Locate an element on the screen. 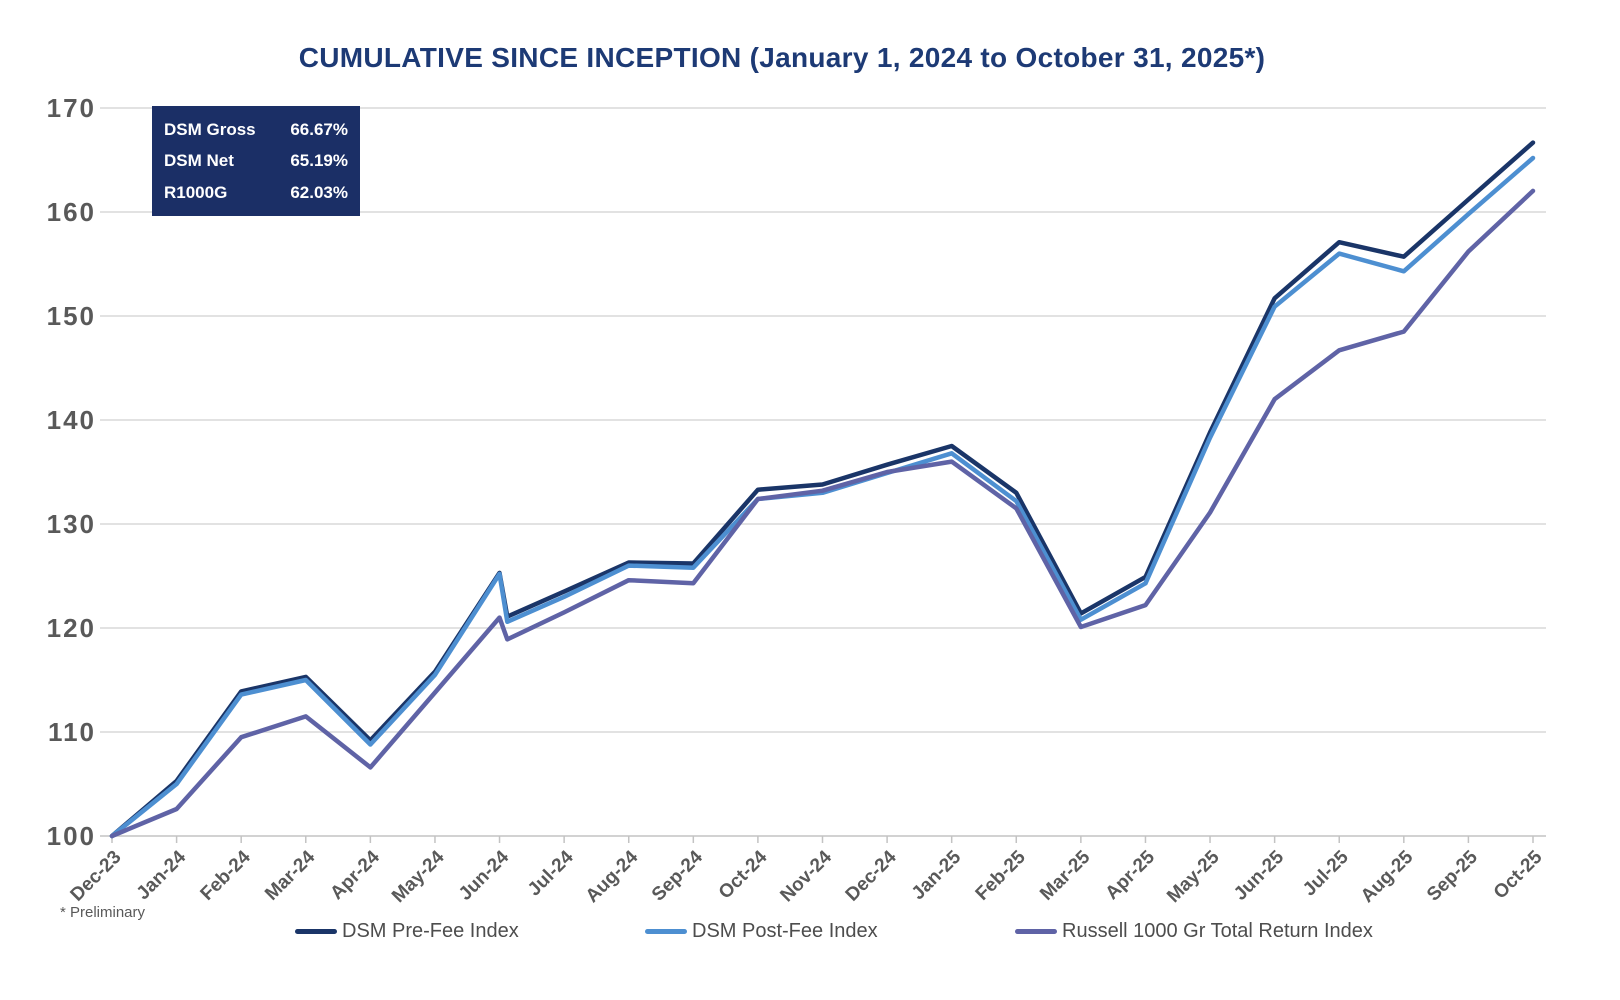 The image size is (1620, 1000). x-axis-label: Mar-24 is located at coordinates (290, 875).